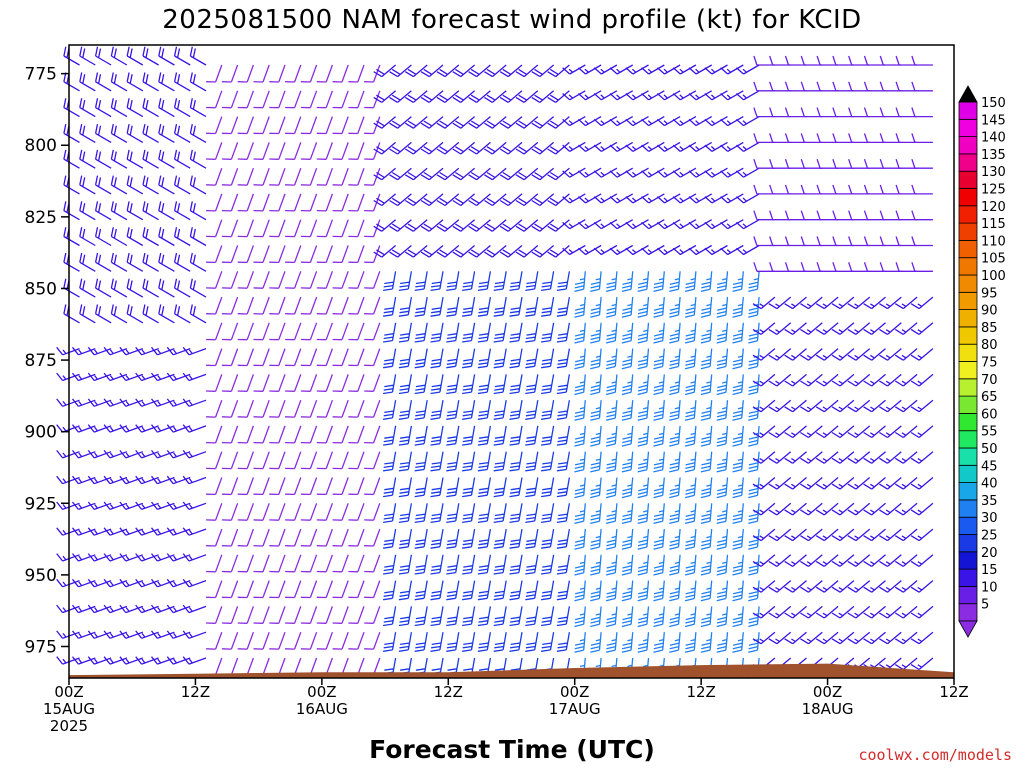 This screenshot has width=1024, height=768. What do you see at coordinates (989, 536) in the screenshot?
I see `colorbar-label: 25` at bounding box center [989, 536].